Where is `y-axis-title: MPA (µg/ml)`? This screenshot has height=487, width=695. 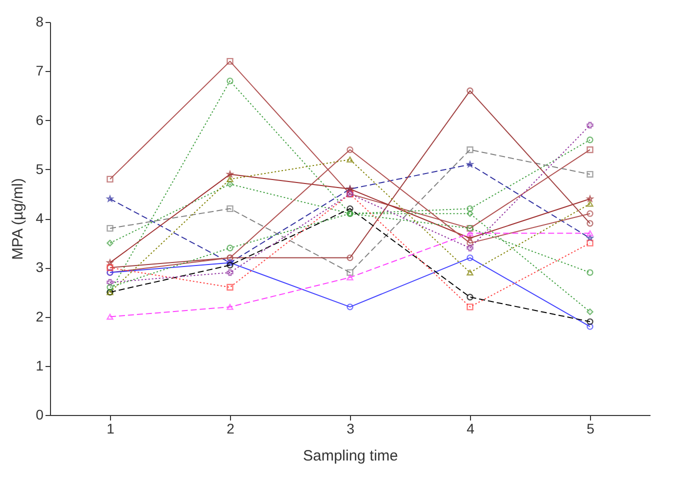 y-axis-title: MPA (µg/ml) is located at coordinates (18, 219).